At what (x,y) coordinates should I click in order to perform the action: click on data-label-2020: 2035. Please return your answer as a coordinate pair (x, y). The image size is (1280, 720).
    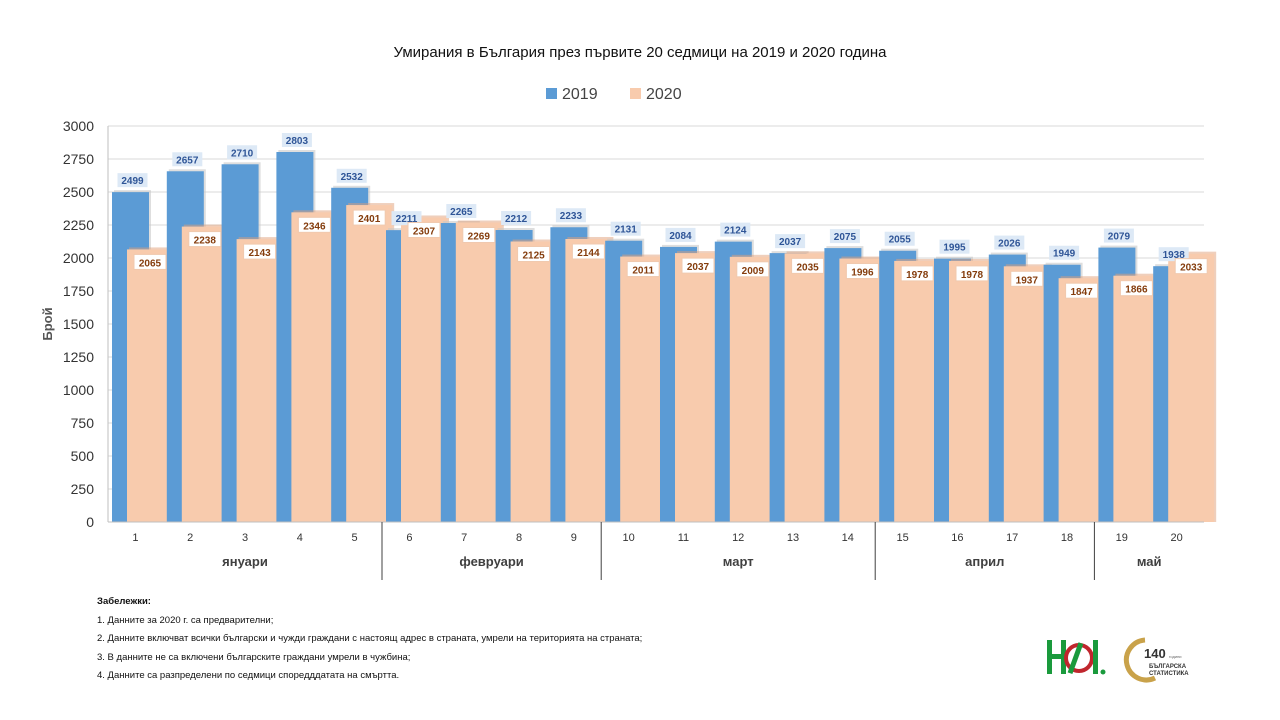
    Looking at the image, I should click on (807, 267).